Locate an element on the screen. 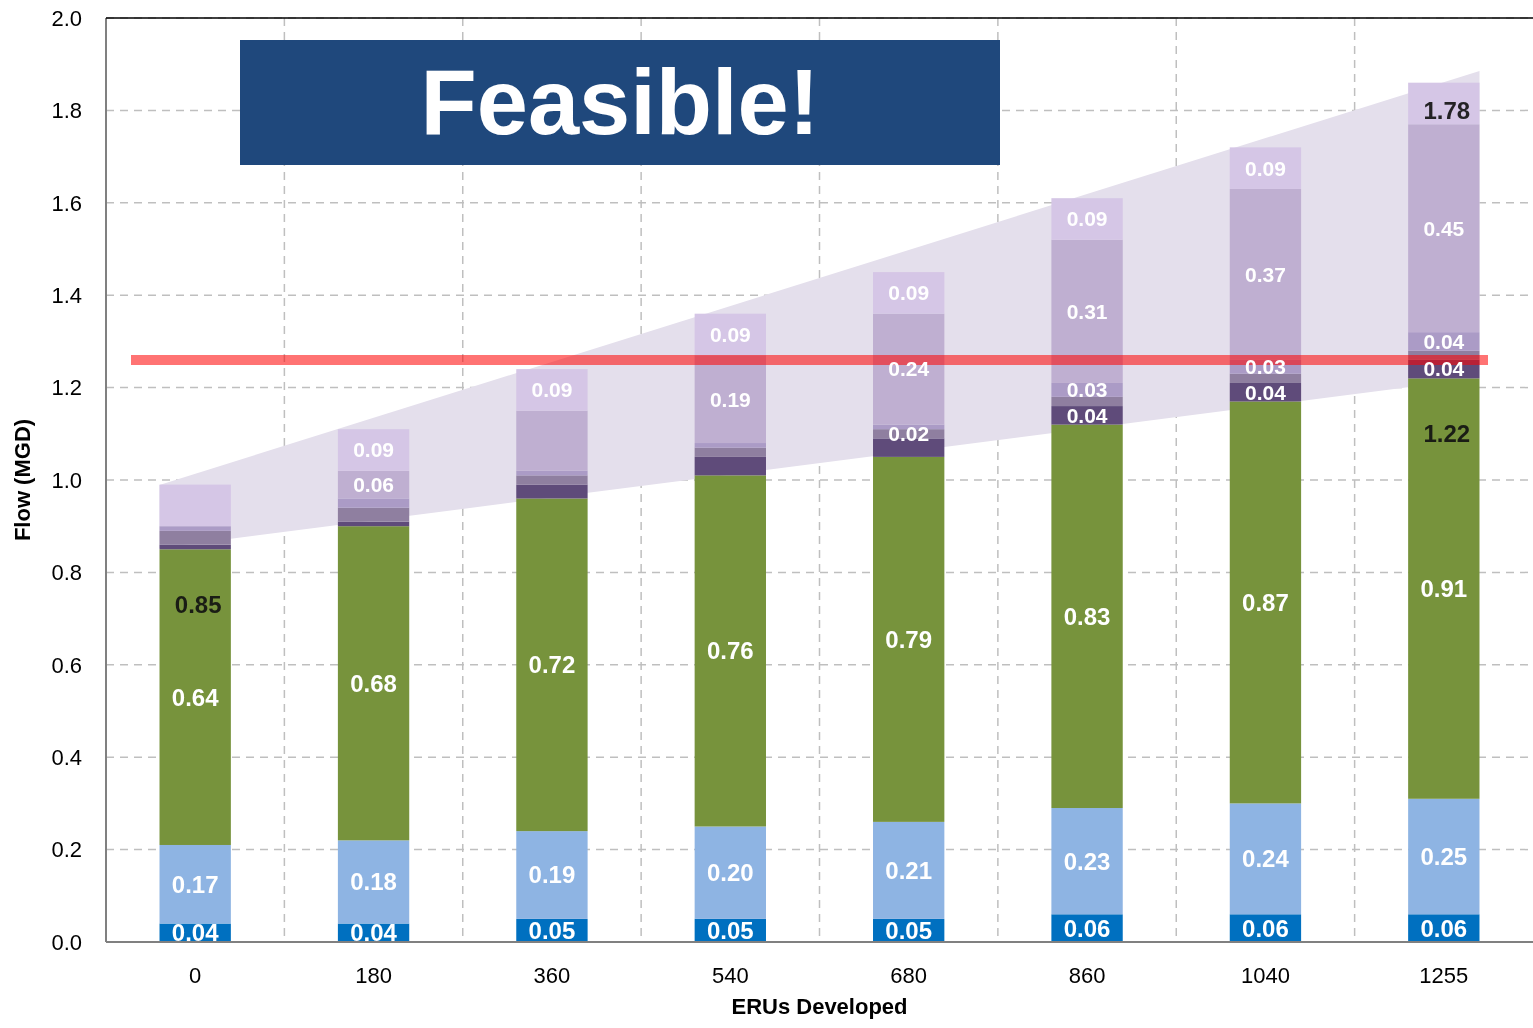  data-label: 0.17 is located at coordinates (195, 884).